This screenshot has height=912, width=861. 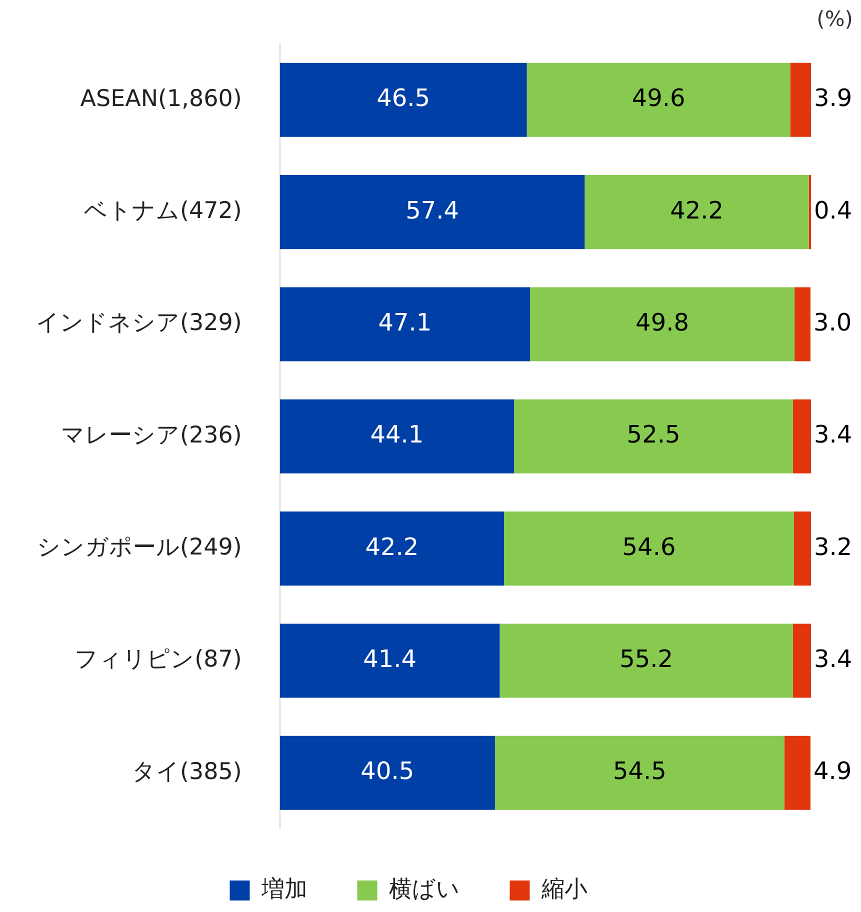 I want to click on legend-label: 横ばい, so click(x=424, y=889).